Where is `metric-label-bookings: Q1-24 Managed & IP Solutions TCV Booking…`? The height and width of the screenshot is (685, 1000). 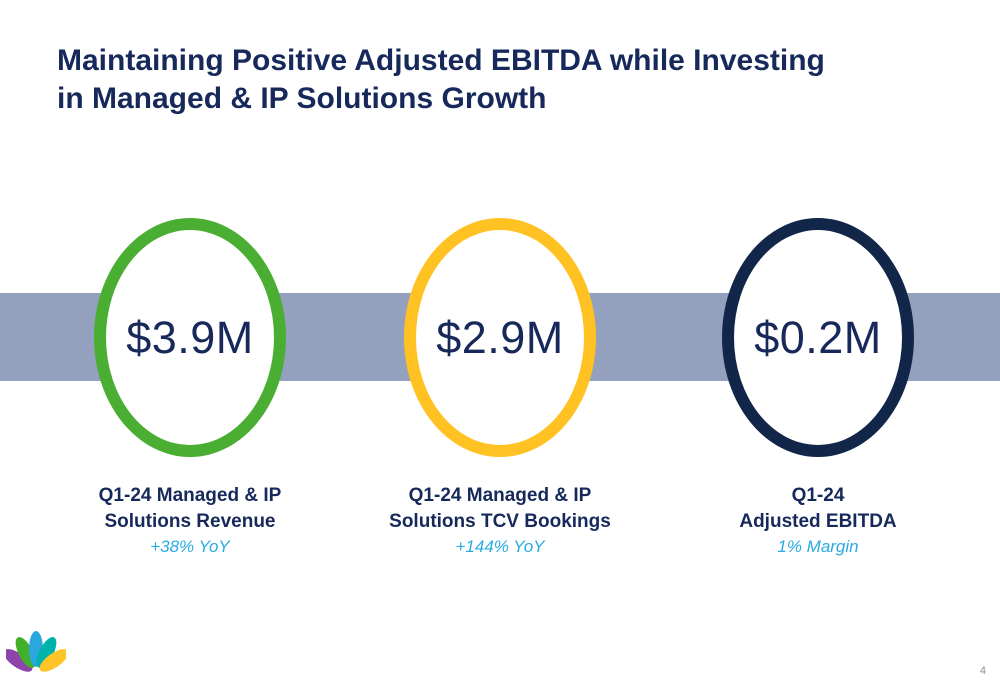
metric-label-bookings: Q1-24 Managed & IP Solutions TCV Booking… is located at coordinates (500, 508).